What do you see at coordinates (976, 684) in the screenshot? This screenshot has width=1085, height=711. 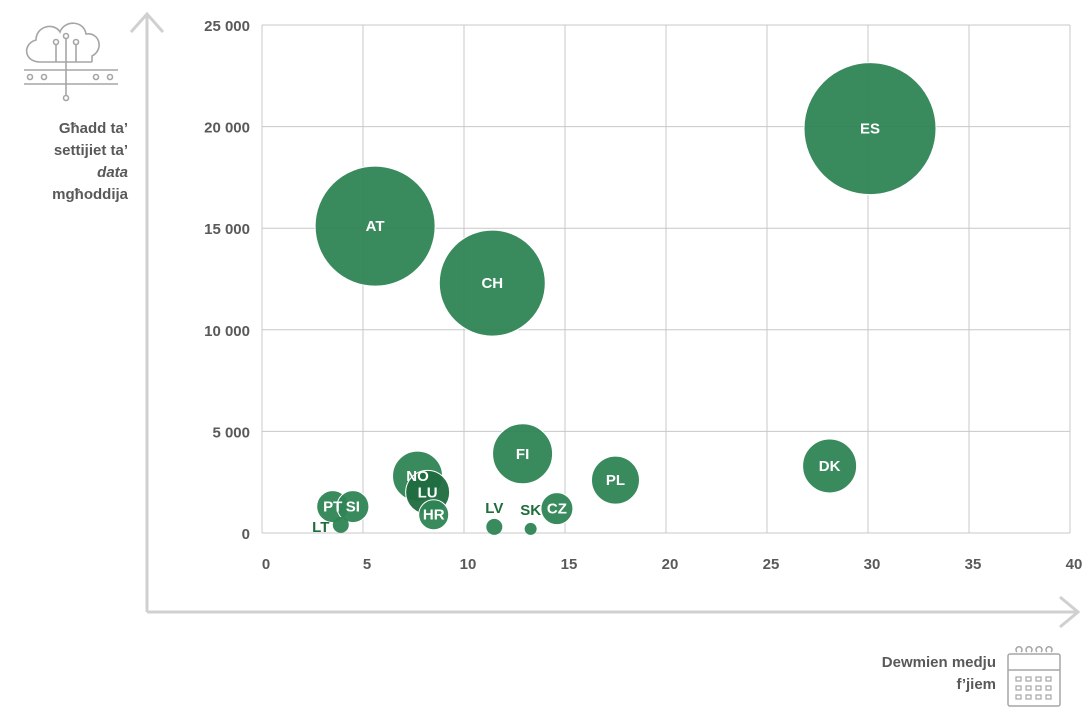 I see `x-axis-label-line: f’jiem` at bounding box center [976, 684].